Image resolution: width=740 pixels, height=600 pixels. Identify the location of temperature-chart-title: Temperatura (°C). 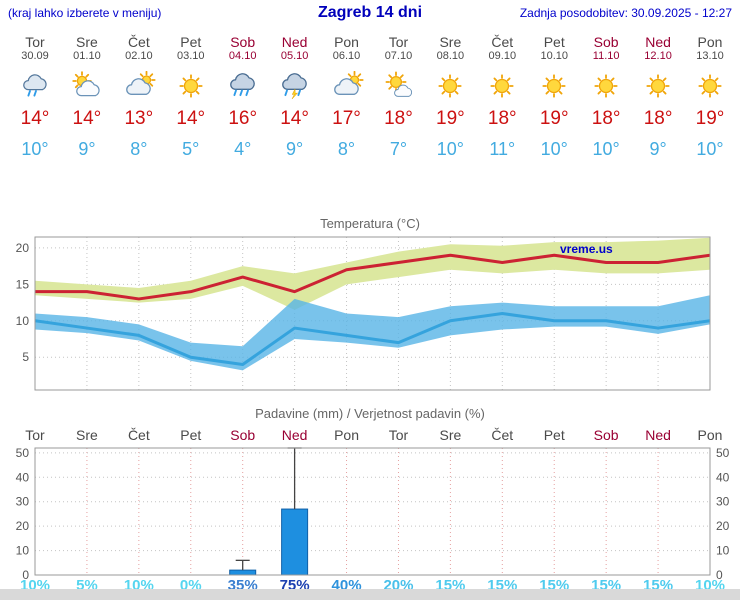
(370, 223).